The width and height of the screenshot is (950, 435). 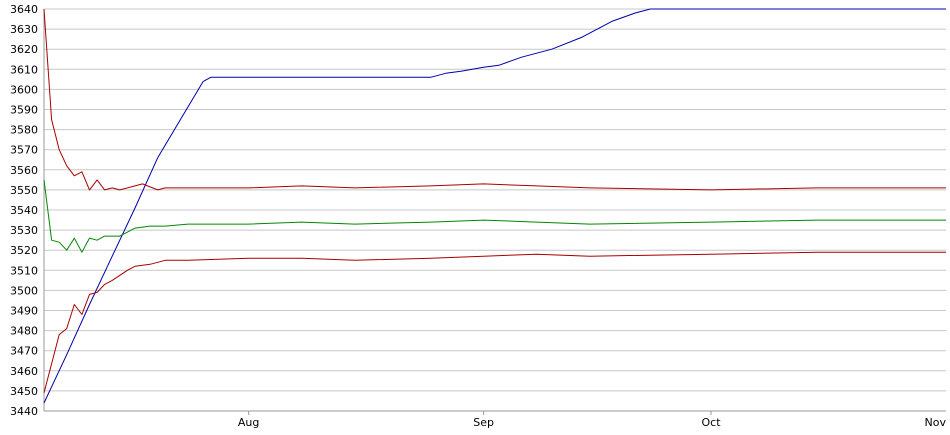 What do you see at coordinates (592, 420) in the screenshot?
I see `x-axis-ticks: Aug Sep Oct Nov` at bounding box center [592, 420].